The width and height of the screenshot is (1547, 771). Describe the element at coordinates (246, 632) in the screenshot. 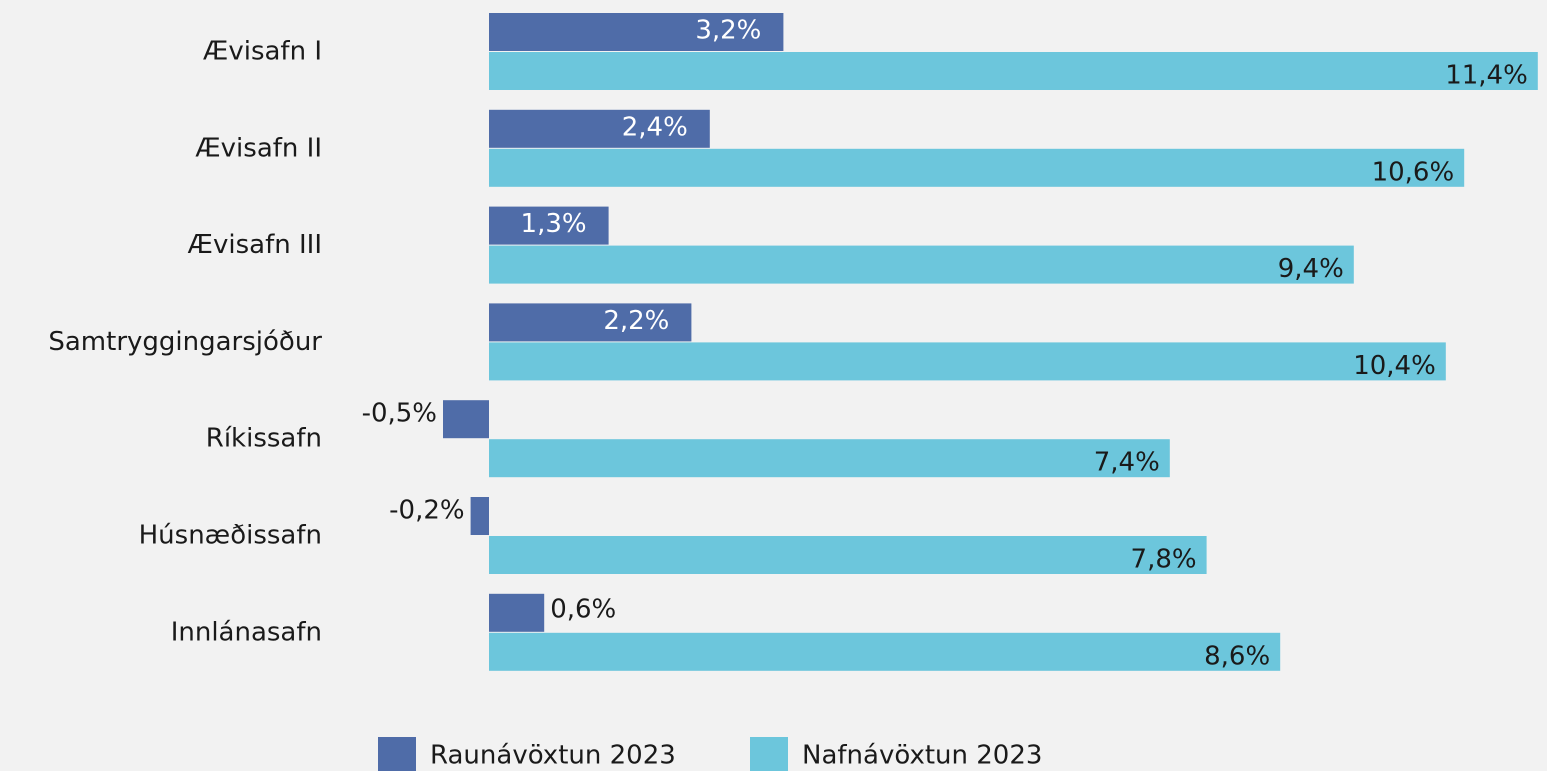

I see `category-label: Innlánasafn` at that location.